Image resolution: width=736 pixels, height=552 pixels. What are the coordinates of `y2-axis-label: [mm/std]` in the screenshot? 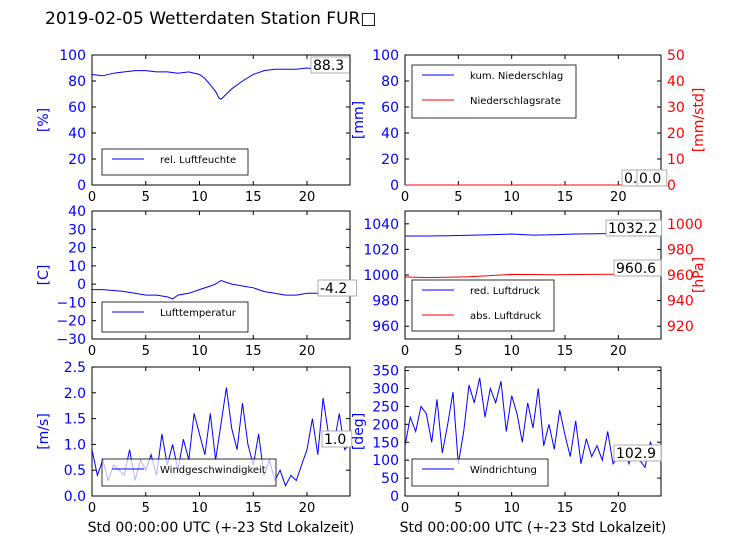 It's located at (699, 120).